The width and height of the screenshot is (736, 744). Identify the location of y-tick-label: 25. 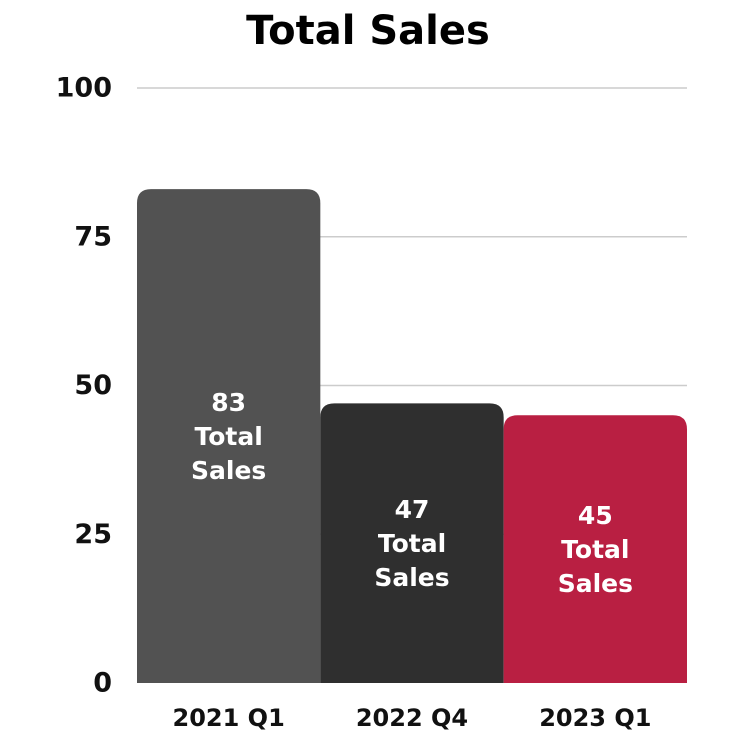
(93, 534).